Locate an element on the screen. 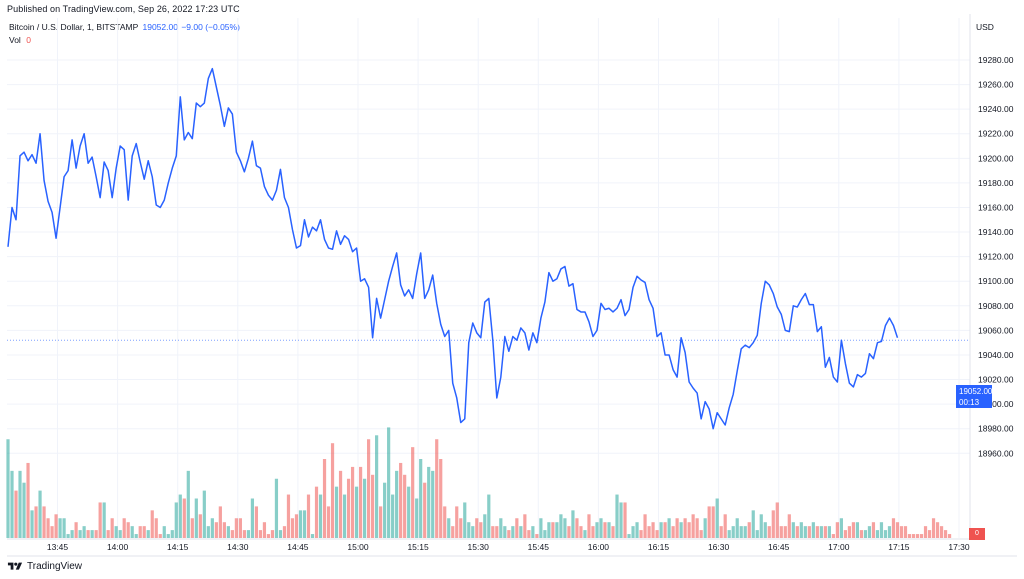  y-tick-label: 19120.00 is located at coordinates (996, 257).